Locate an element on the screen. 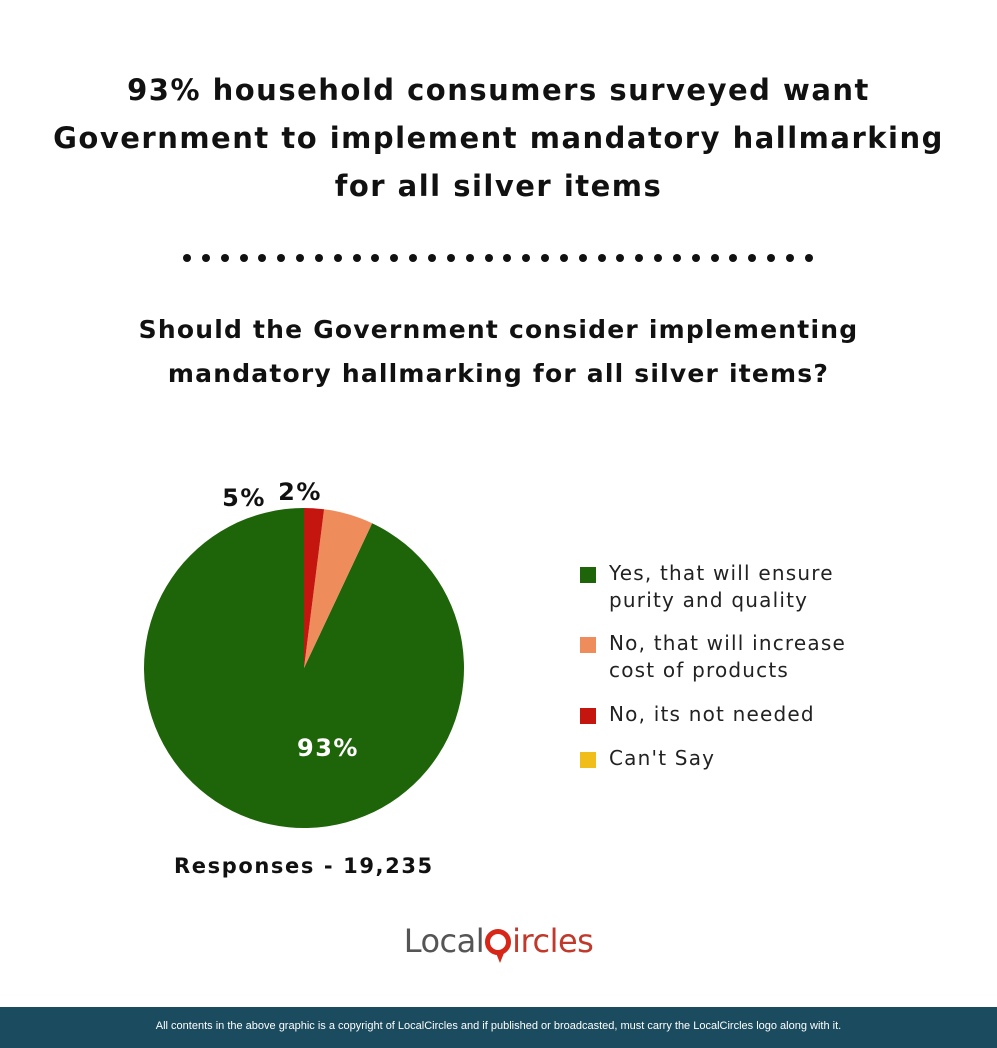  headline-line-3: for all silver items is located at coordinates (498, 186).